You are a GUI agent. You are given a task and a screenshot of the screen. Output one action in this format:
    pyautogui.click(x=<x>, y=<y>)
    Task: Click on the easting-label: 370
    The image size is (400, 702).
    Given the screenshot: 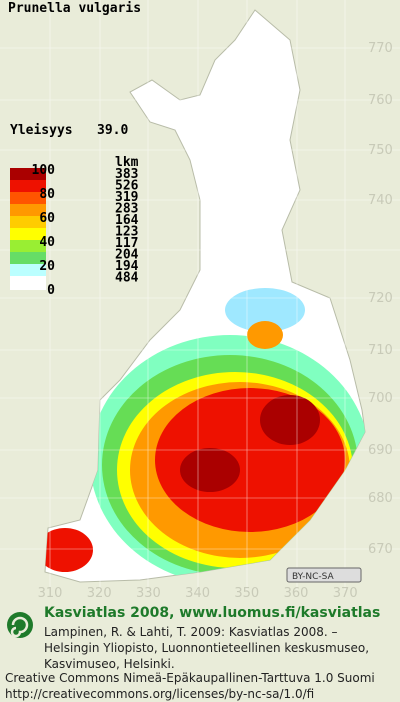 What is the action you would take?
    pyautogui.click(x=345, y=593)
    